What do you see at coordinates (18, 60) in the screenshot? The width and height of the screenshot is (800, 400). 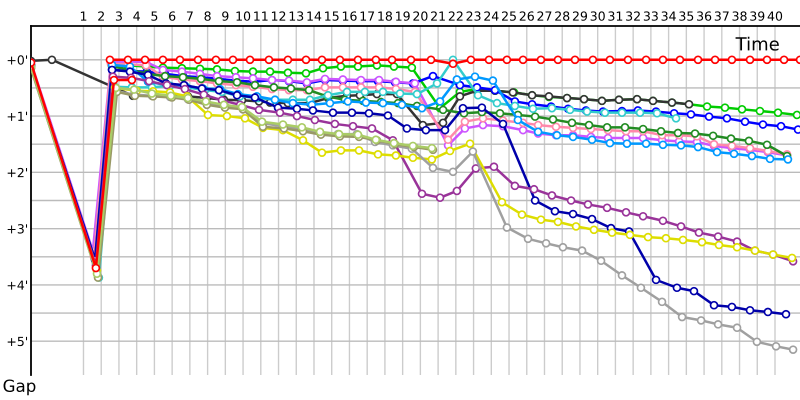 I see `y-tick-label: +0'` at bounding box center [18, 60].